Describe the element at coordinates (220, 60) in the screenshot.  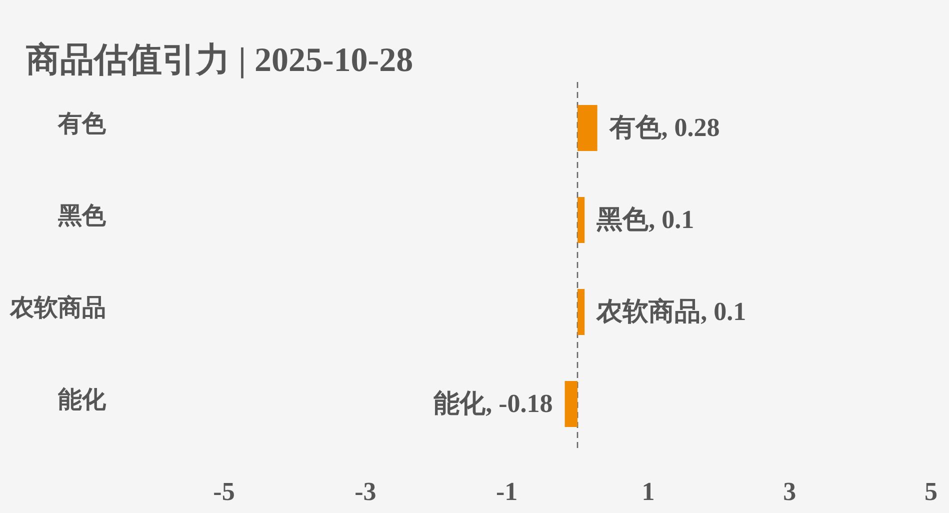
I see `chart-title: 商品估值引力 | 2025-10-28` at that location.